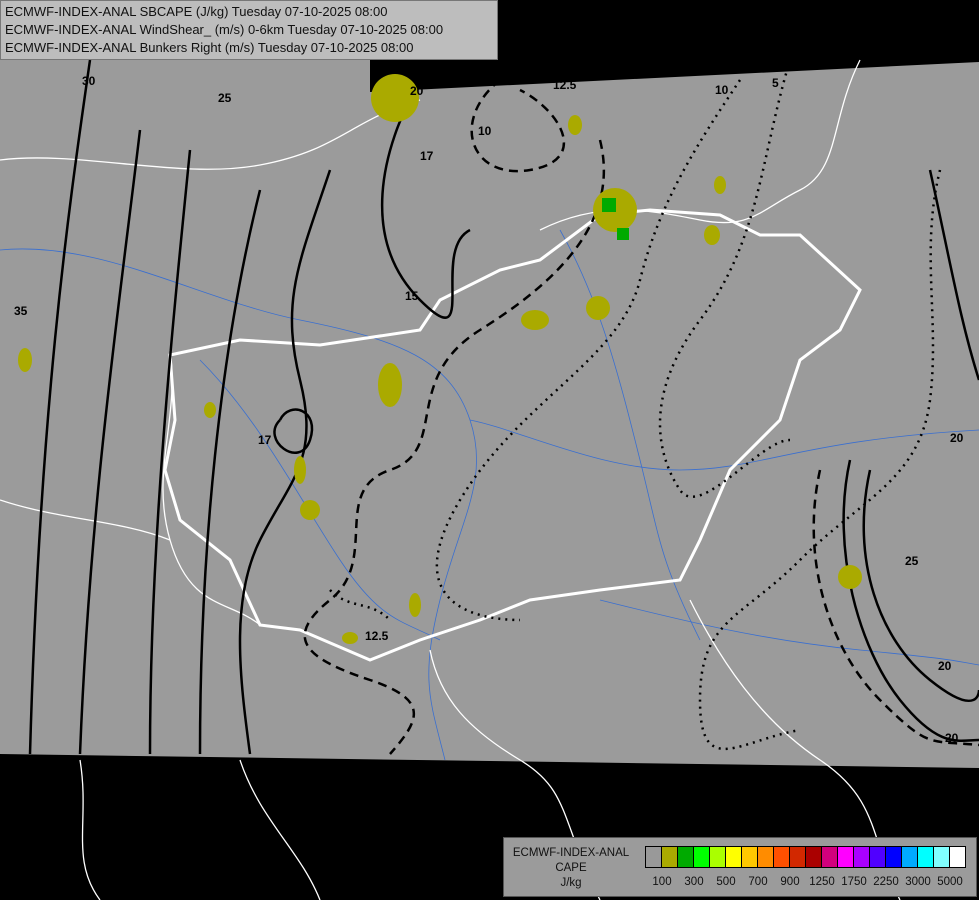 The image size is (979, 900). What do you see at coordinates (726, 882) in the screenshot?
I see `legend-tick-label: 500` at bounding box center [726, 882].